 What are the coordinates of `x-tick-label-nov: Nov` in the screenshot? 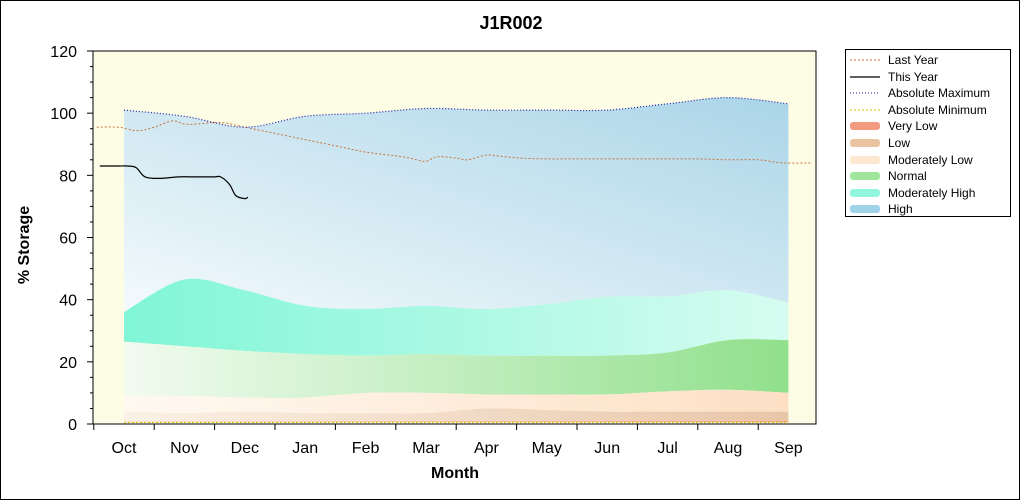 It's located at (184, 448).